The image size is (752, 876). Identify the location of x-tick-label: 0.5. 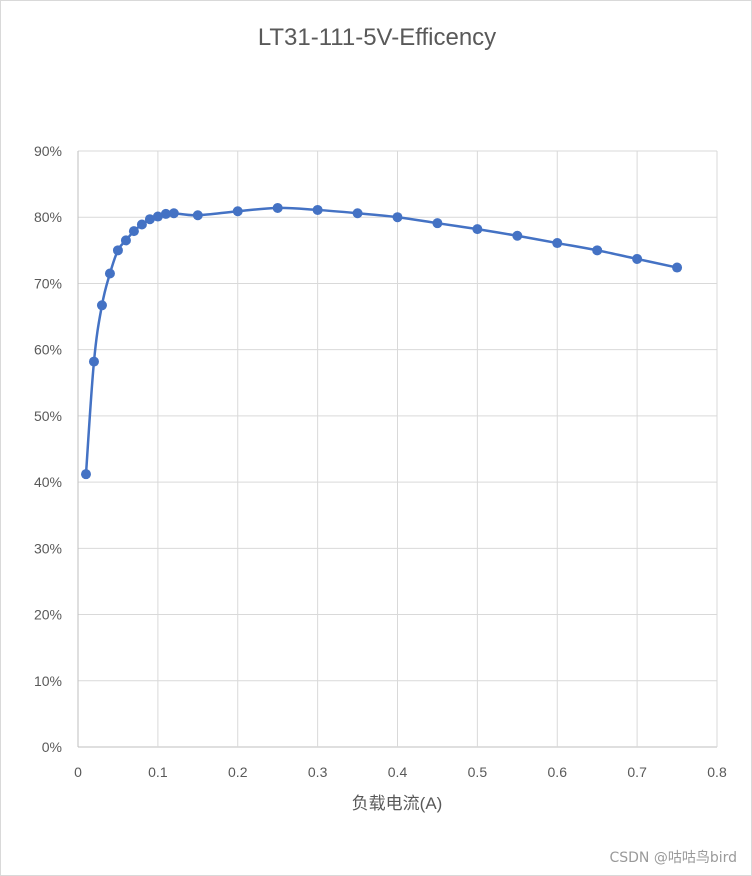
(478, 772).